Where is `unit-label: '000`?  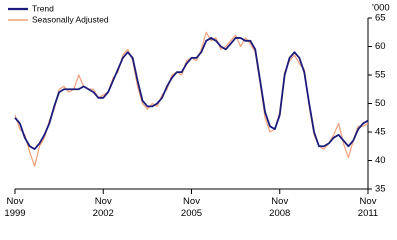
unit-label: '000 is located at coordinates (381, 8).